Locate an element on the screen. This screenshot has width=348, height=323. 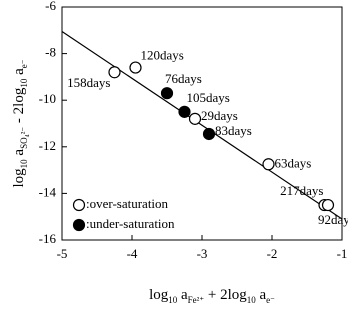
label-part: Fe²⁺ is located at coordinates (196, 300).